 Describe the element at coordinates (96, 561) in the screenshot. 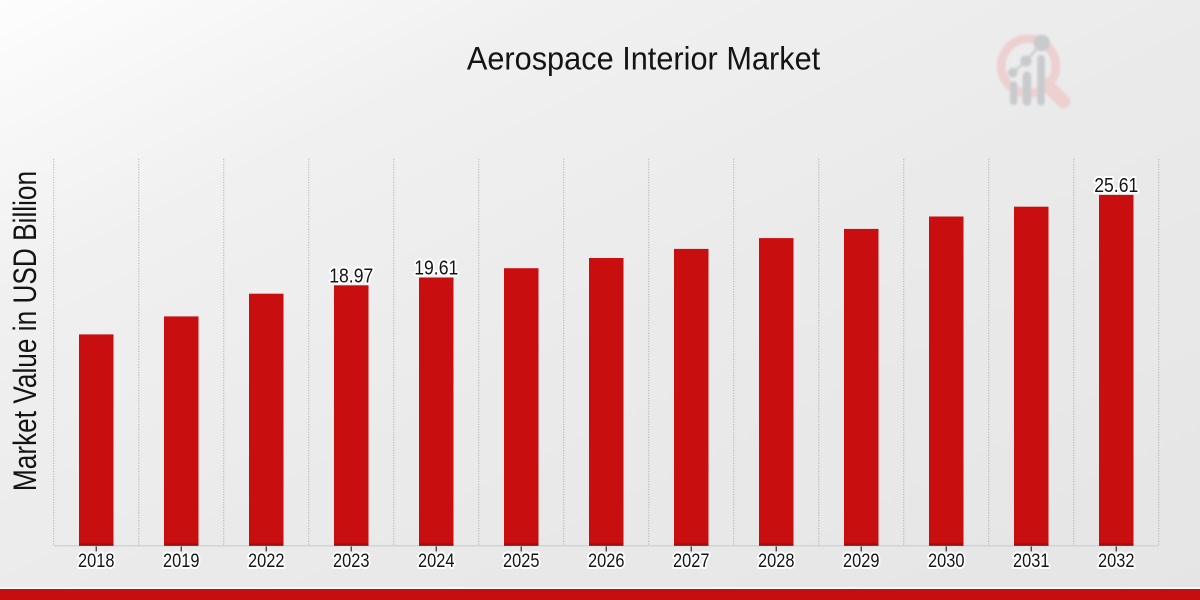

I see `svg-text: 2018` at that location.